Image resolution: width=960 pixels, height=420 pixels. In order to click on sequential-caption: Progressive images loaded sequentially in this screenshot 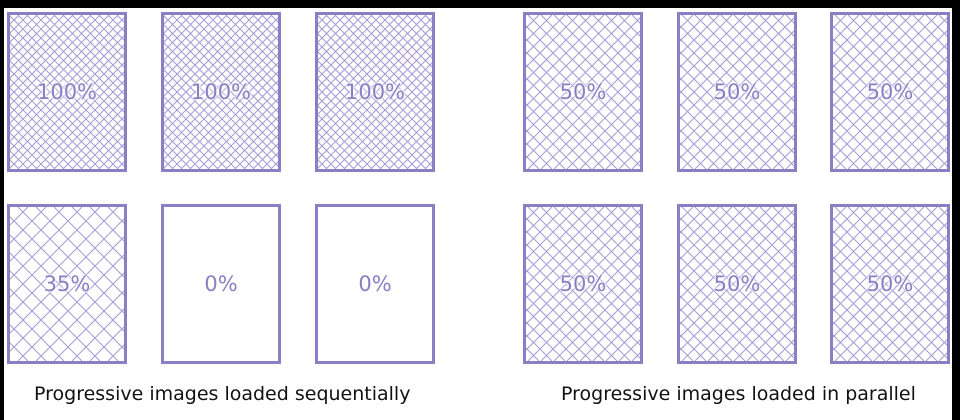, I will do `click(222, 394)`.